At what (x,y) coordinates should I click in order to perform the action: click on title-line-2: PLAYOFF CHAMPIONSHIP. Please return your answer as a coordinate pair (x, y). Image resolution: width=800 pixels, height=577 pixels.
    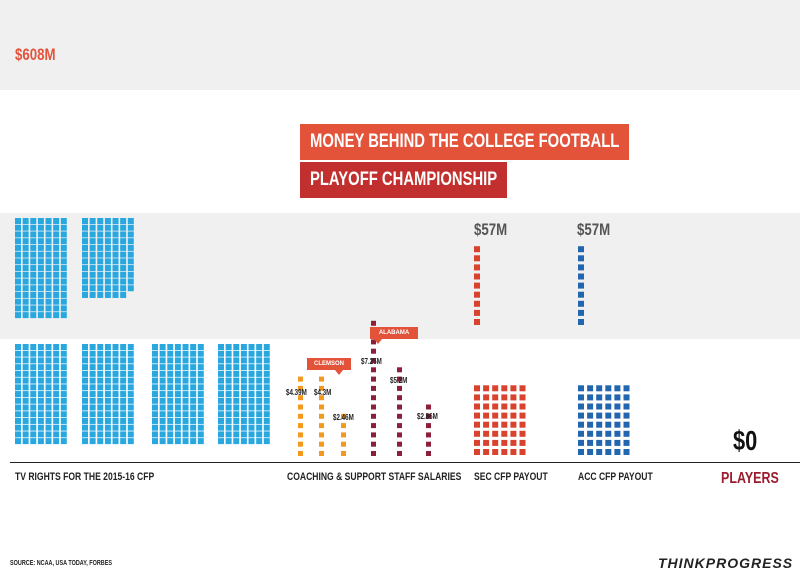
    Looking at the image, I should click on (404, 180).